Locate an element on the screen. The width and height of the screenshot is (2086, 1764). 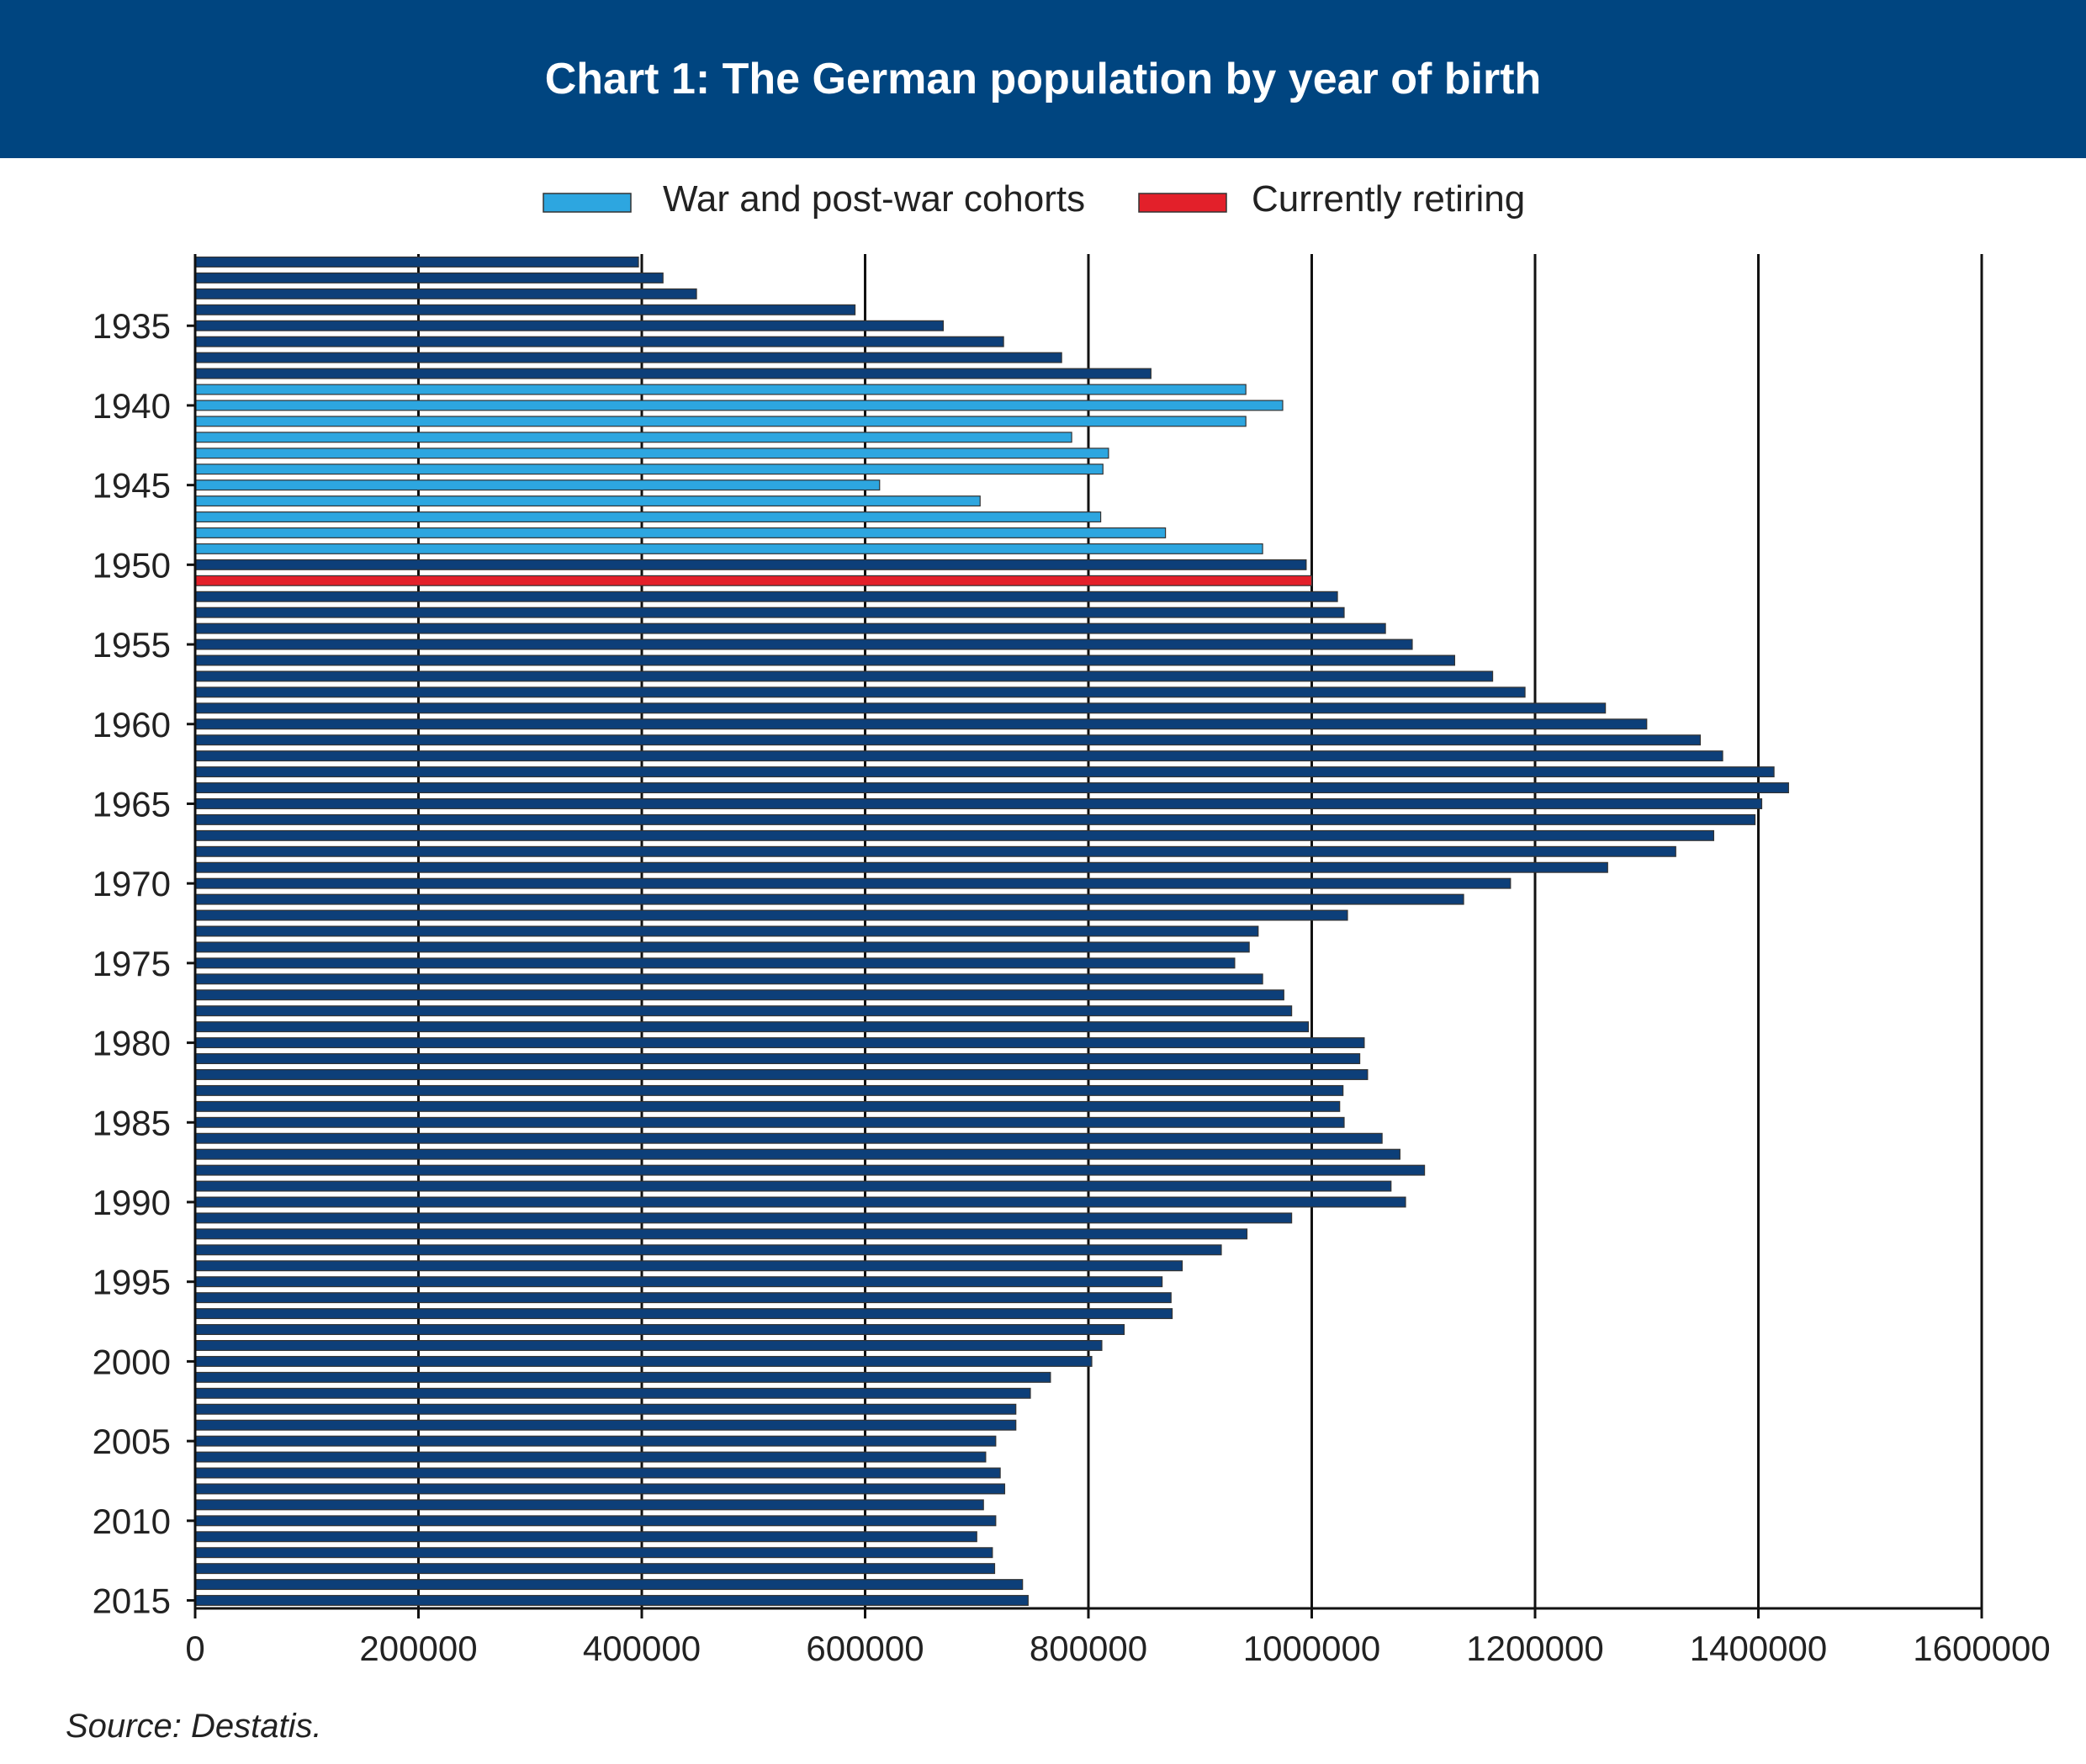
bar-1942 is located at coordinates (633, 437).